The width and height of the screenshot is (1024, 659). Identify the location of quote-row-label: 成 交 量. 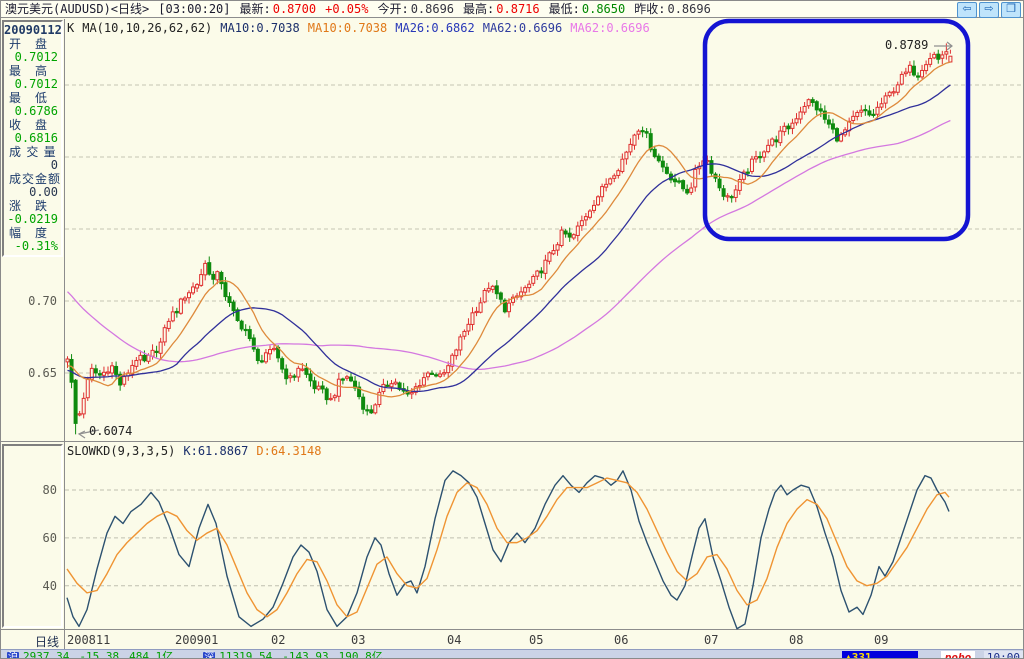
(33, 152).